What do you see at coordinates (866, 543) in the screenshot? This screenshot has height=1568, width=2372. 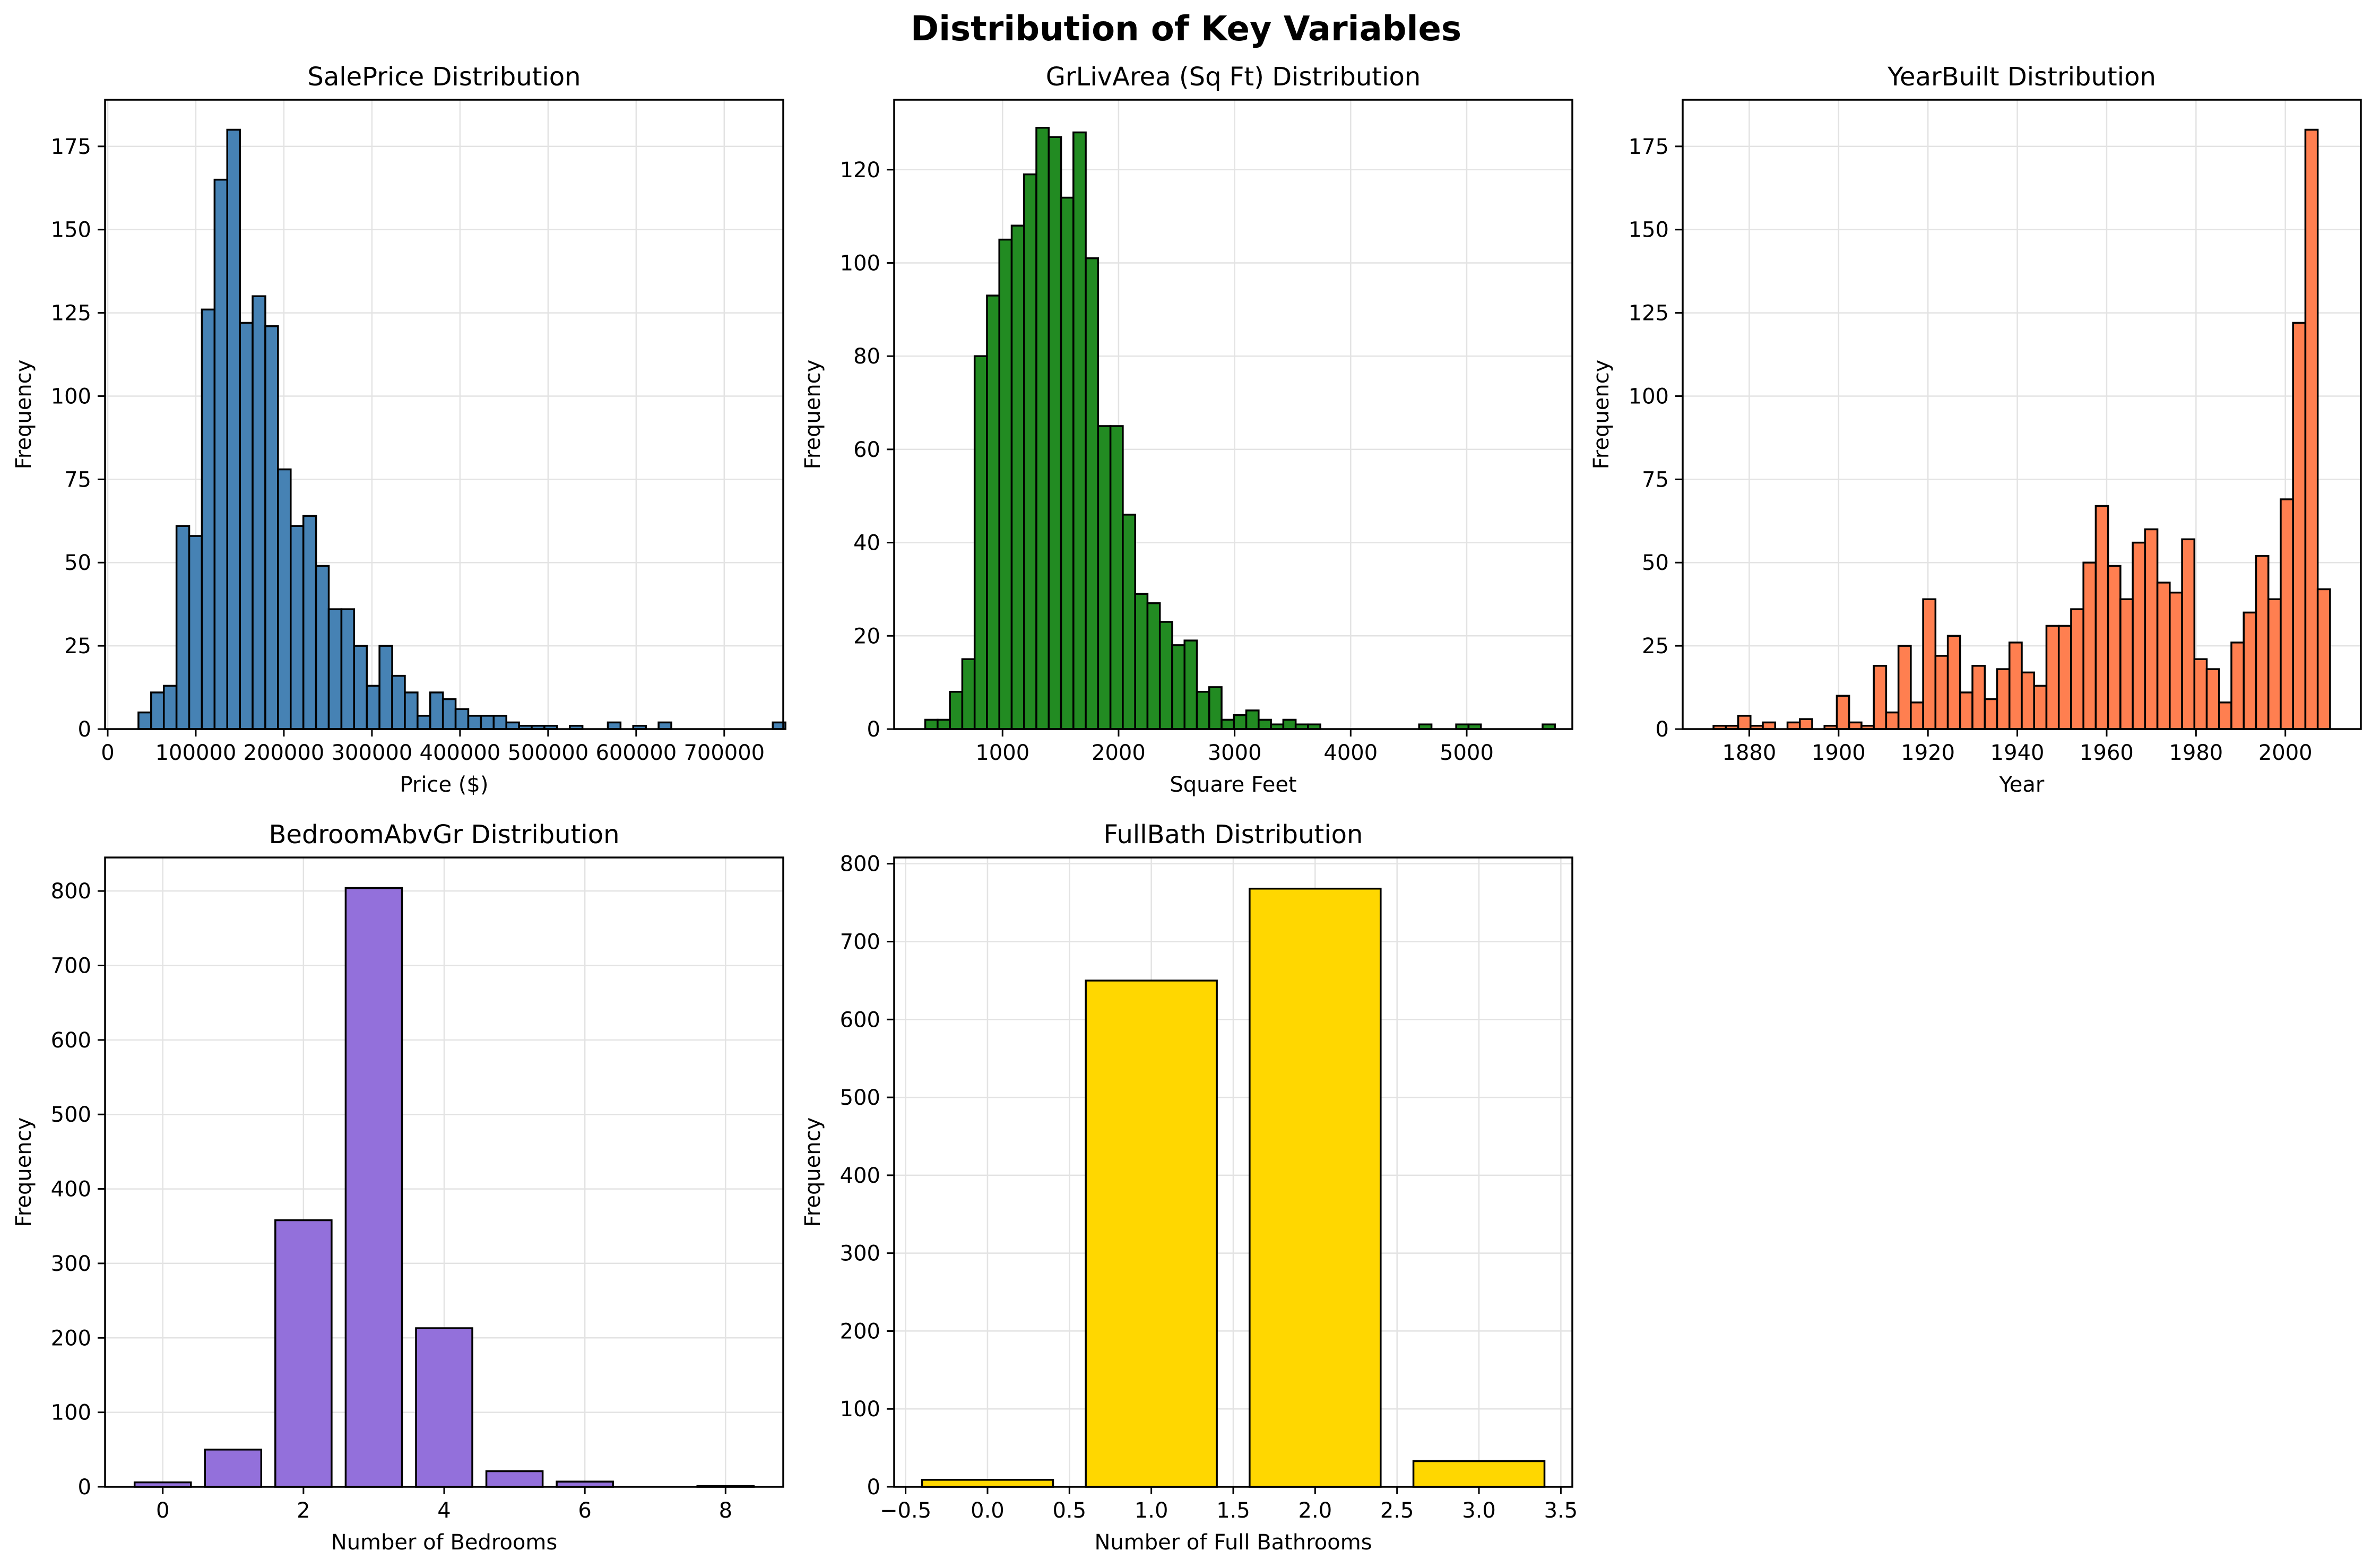 I see `y-tick-label: 40` at bounding box center [866, 543].